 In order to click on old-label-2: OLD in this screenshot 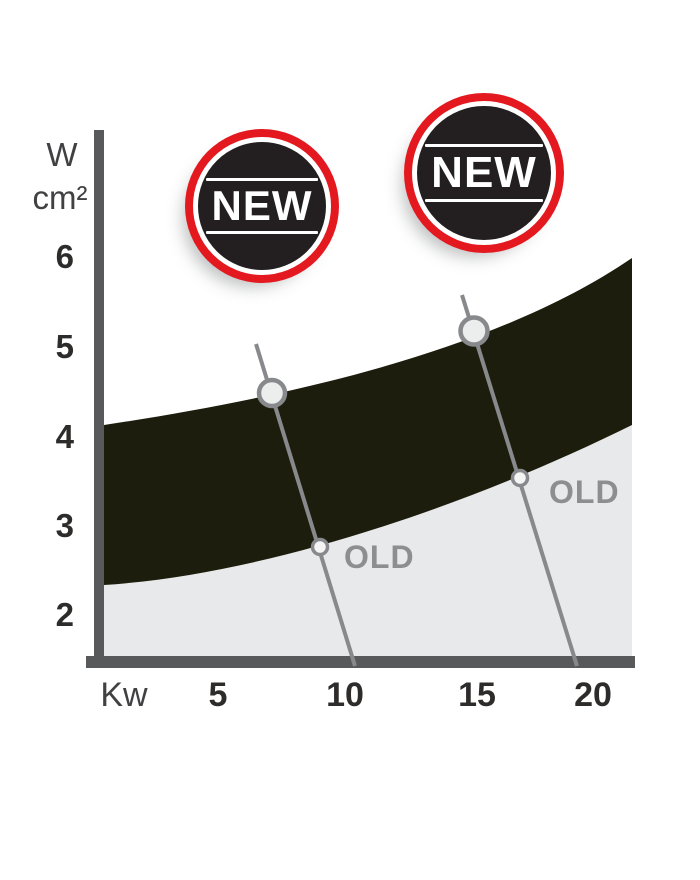, I will do `click(584, 492)`.